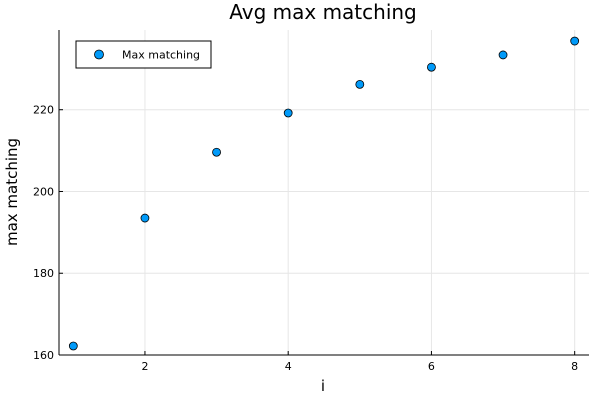  What do you see at coordinates (288, 366) in the screenshot?
I see `x-tick-label: 4` at bounding box center [288, 366].